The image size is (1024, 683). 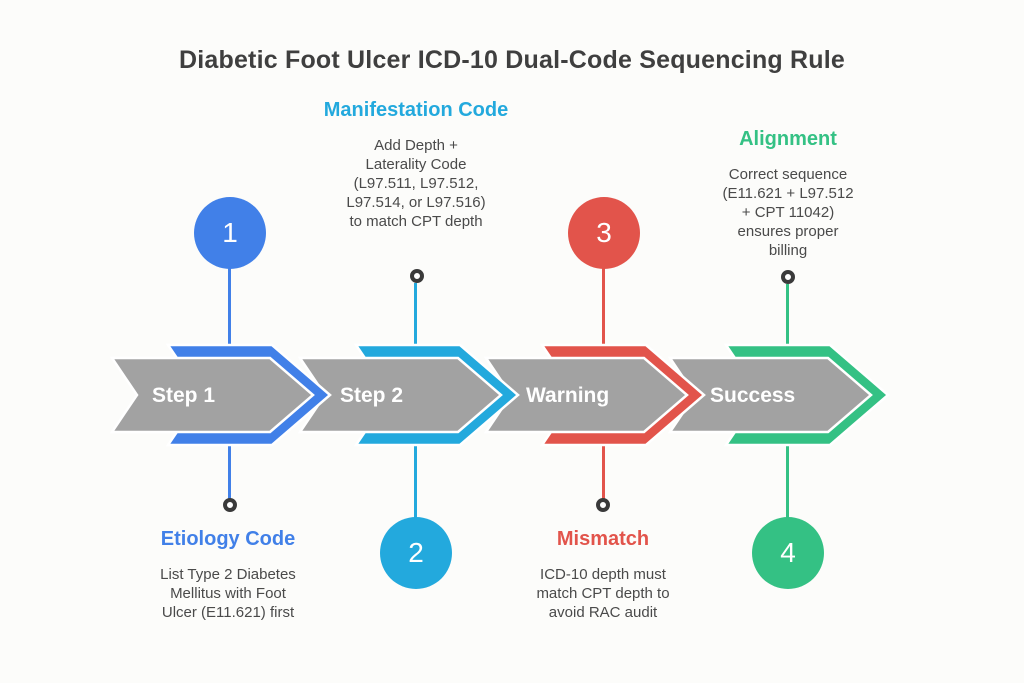 I want to click on step-1-number-badge: 1, so click(x=230, y=233).